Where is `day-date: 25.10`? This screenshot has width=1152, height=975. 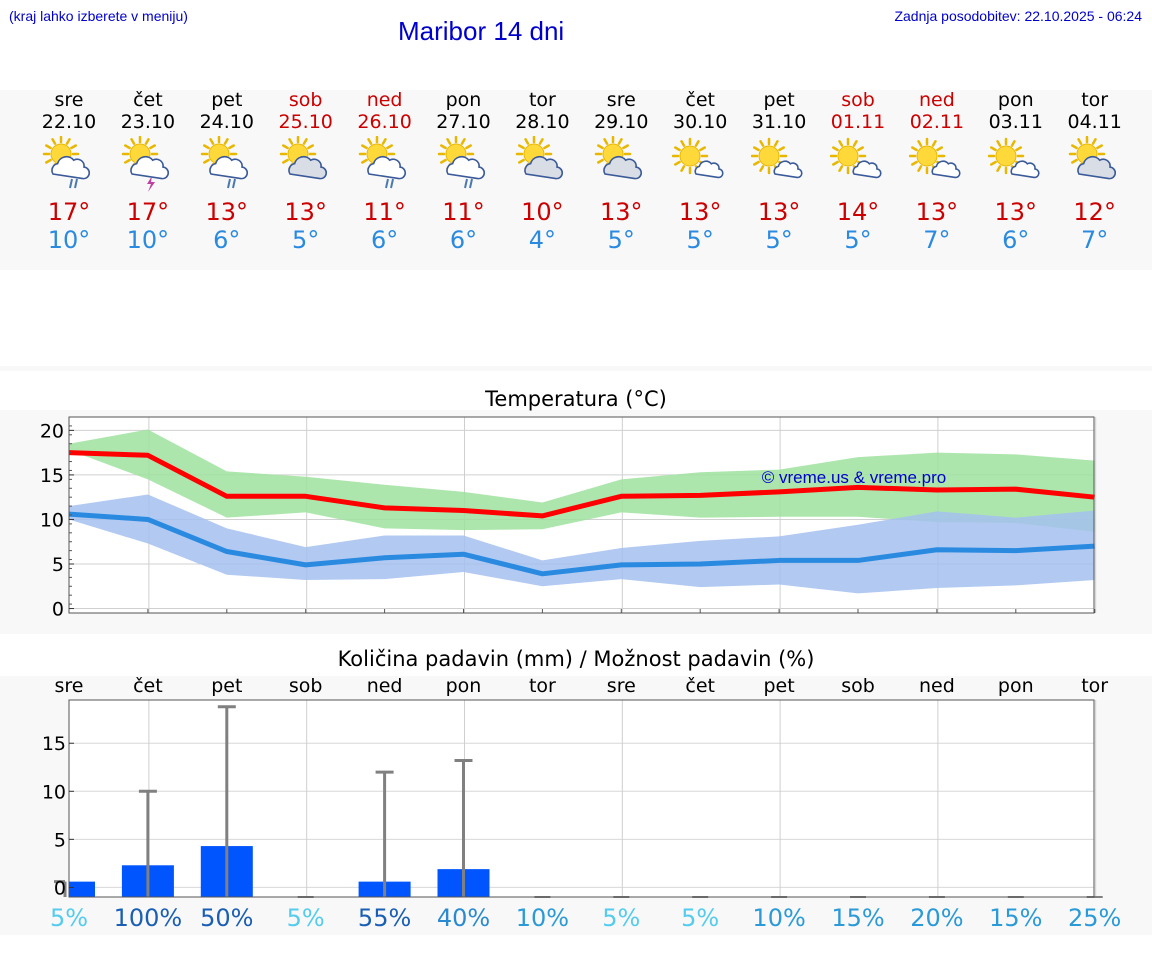 day-date: 25.10 is located at coordinates (305, 122).